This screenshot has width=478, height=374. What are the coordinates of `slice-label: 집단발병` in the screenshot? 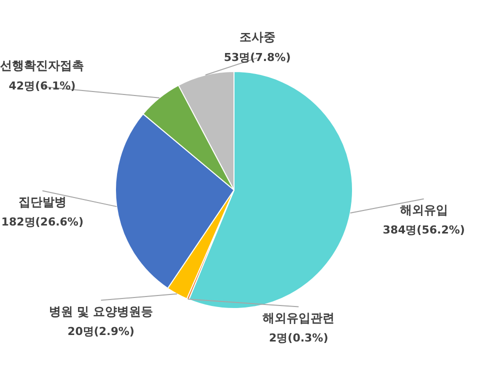 It's located at (42, 201).